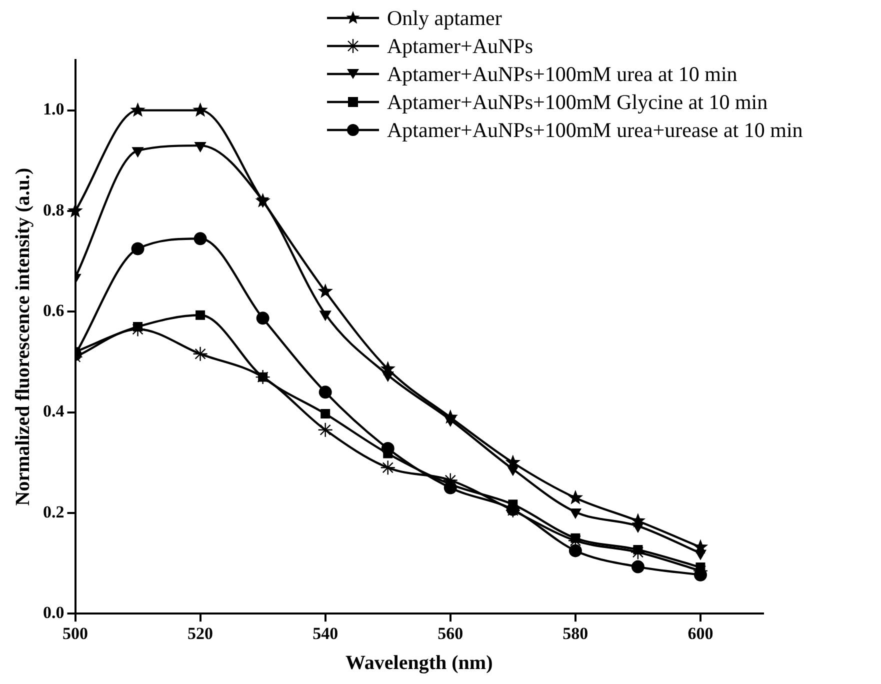 The width and height of the screenshot is (881, 684). What do you see at coordinates (53, 612) in the screenshot?
I see `y-tick-label: 0.0` at bounding box center [53, 612].